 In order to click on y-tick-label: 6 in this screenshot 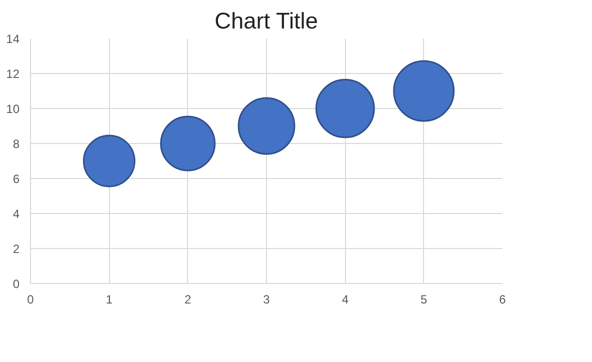, I will do `click(16, 179)`.